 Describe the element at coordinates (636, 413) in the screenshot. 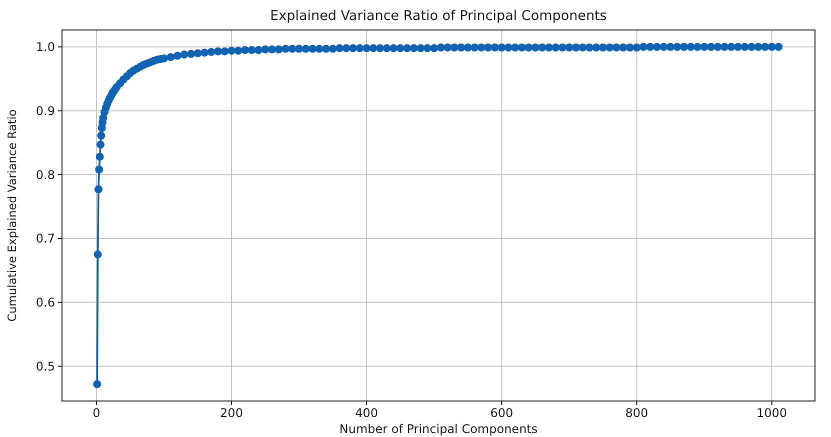

I see `x-tick-label: 800` at that location.